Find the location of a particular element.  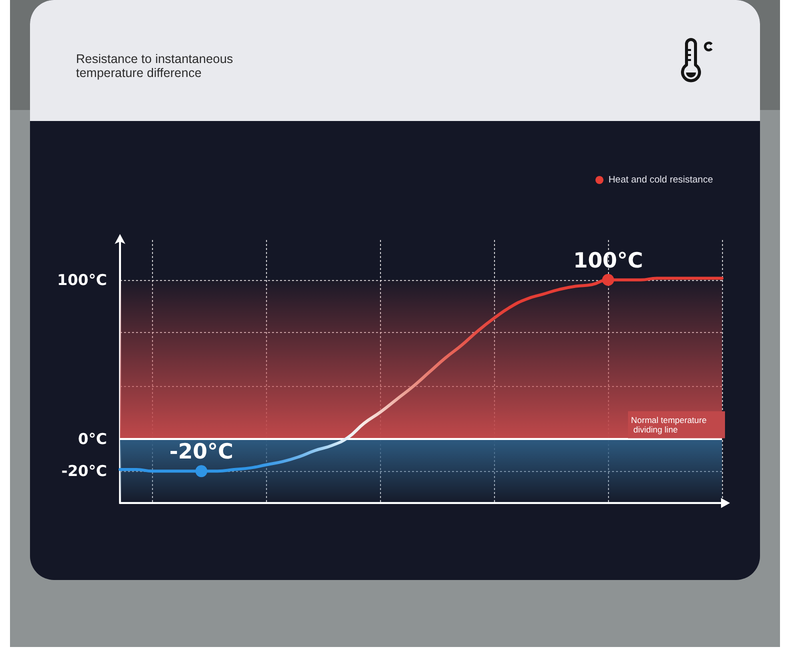

y-tick-label: 0°C is located at coordinates (92, 439).